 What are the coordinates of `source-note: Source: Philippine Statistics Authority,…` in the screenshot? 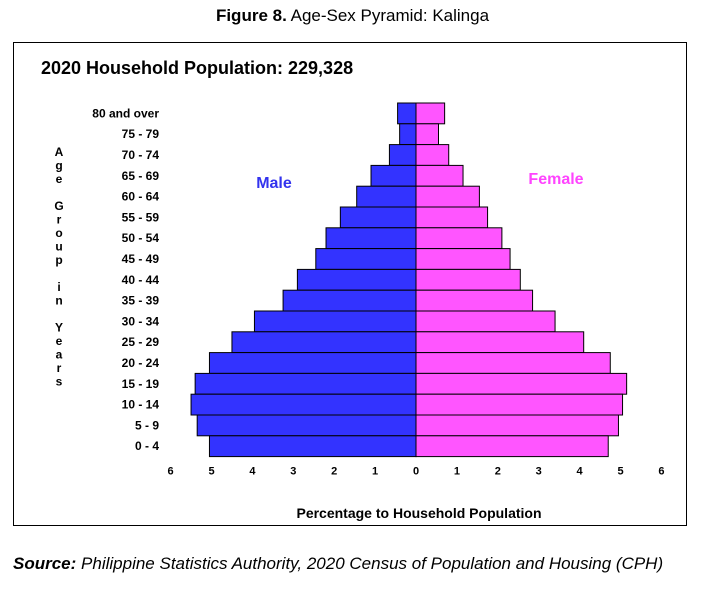 It's located at (353, 563).